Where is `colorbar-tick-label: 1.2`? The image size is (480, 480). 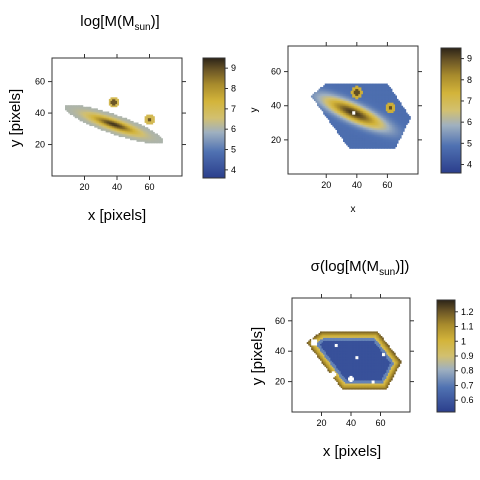
colorbar-tick-label: 1.2 is located at coordinates (467, 312).